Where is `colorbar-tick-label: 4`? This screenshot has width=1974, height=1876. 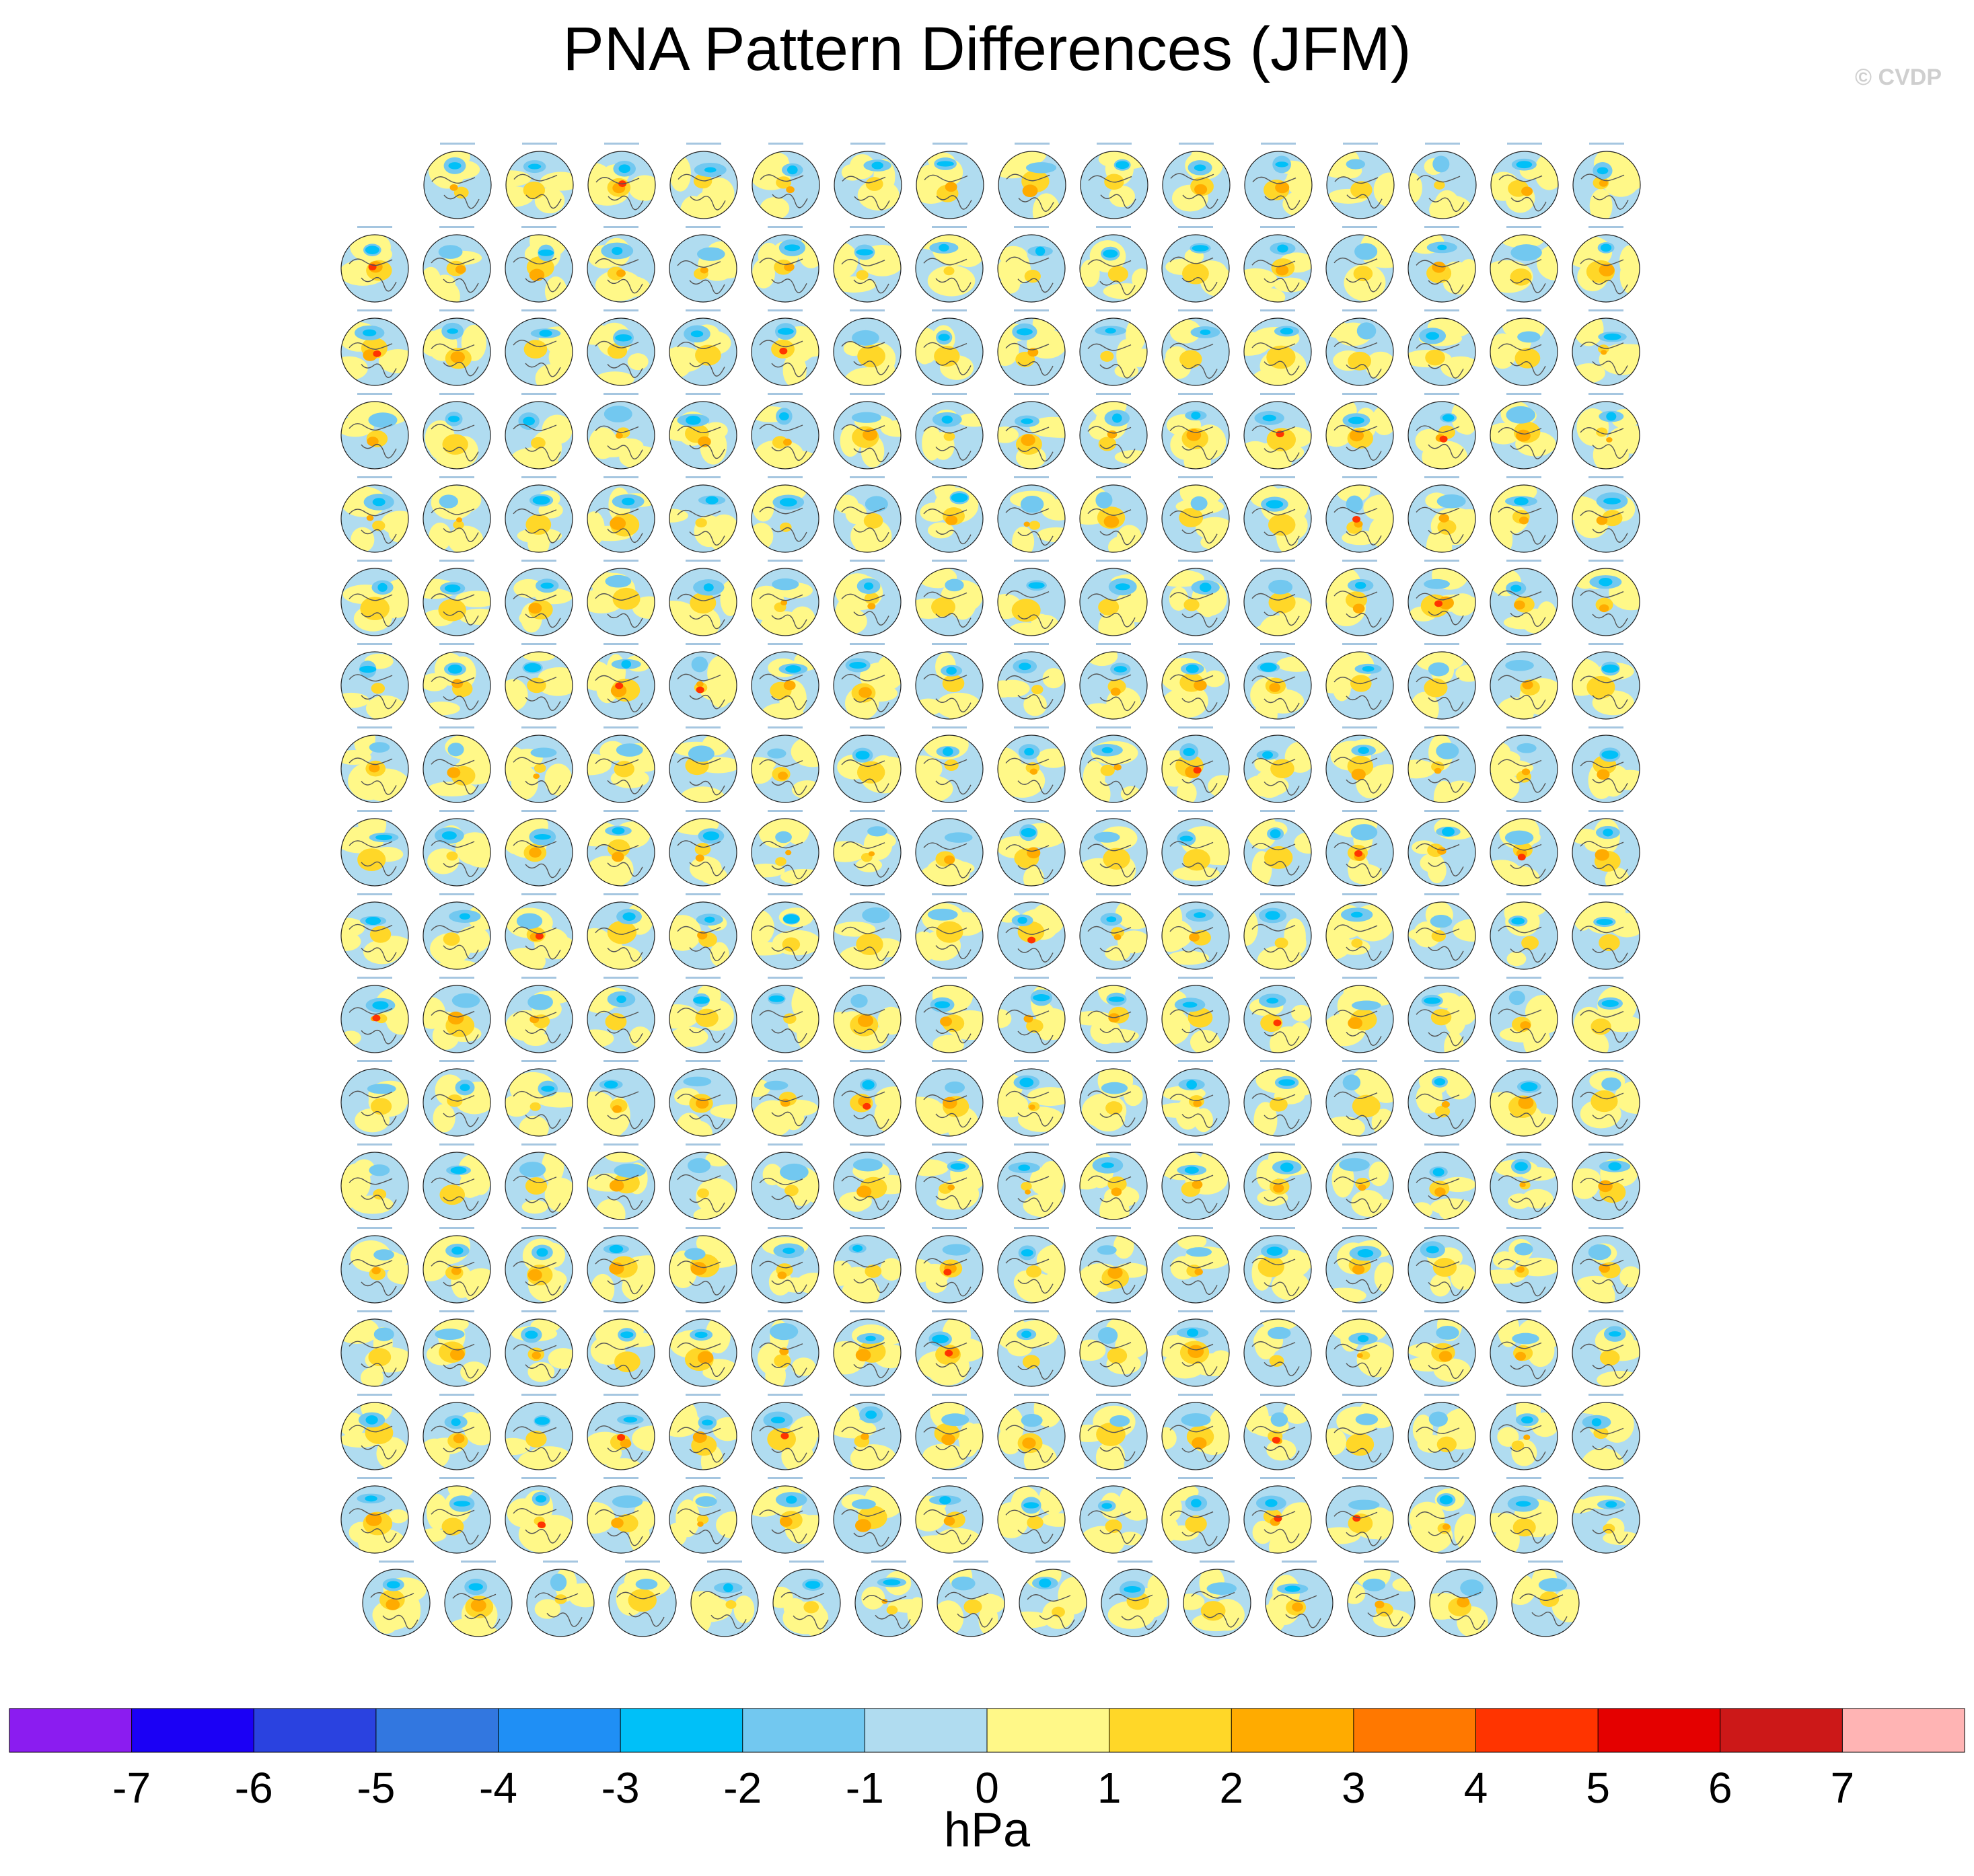
colorbar-tick-label: 4 is located at coordinates (1476, 1788).